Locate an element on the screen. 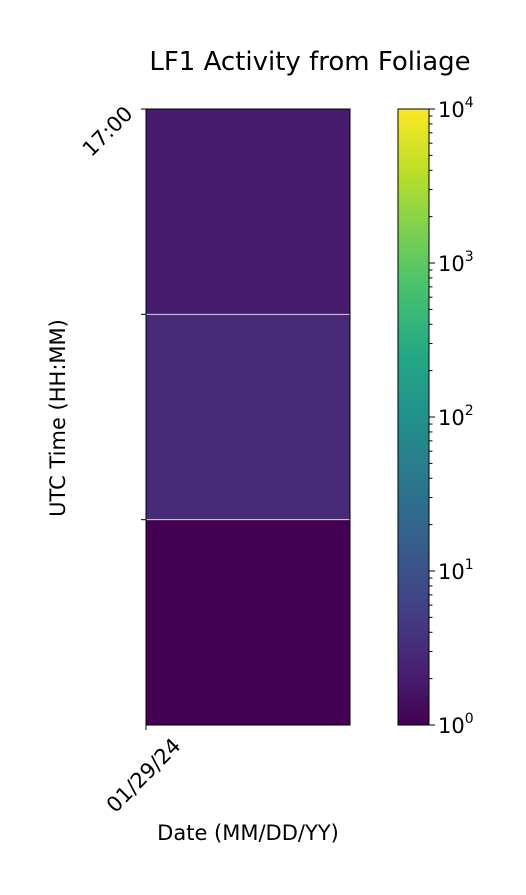 The width and height of the screenshot is (526, 895). y-tick-label: 17:00 is located at coordinates (108, 132).